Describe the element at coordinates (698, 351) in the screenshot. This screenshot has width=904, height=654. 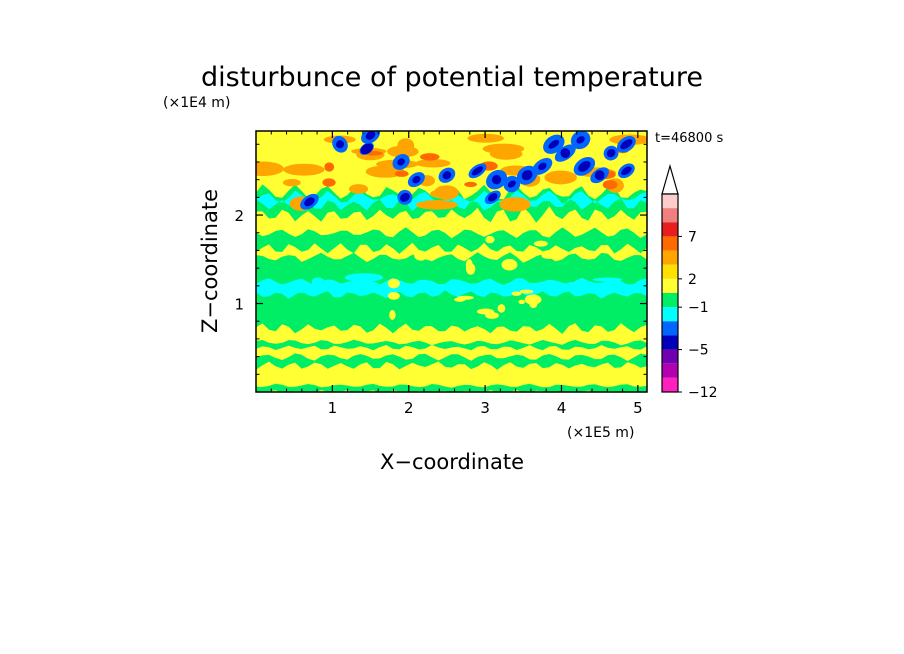
I see `colorbar-label: −5` at that location.